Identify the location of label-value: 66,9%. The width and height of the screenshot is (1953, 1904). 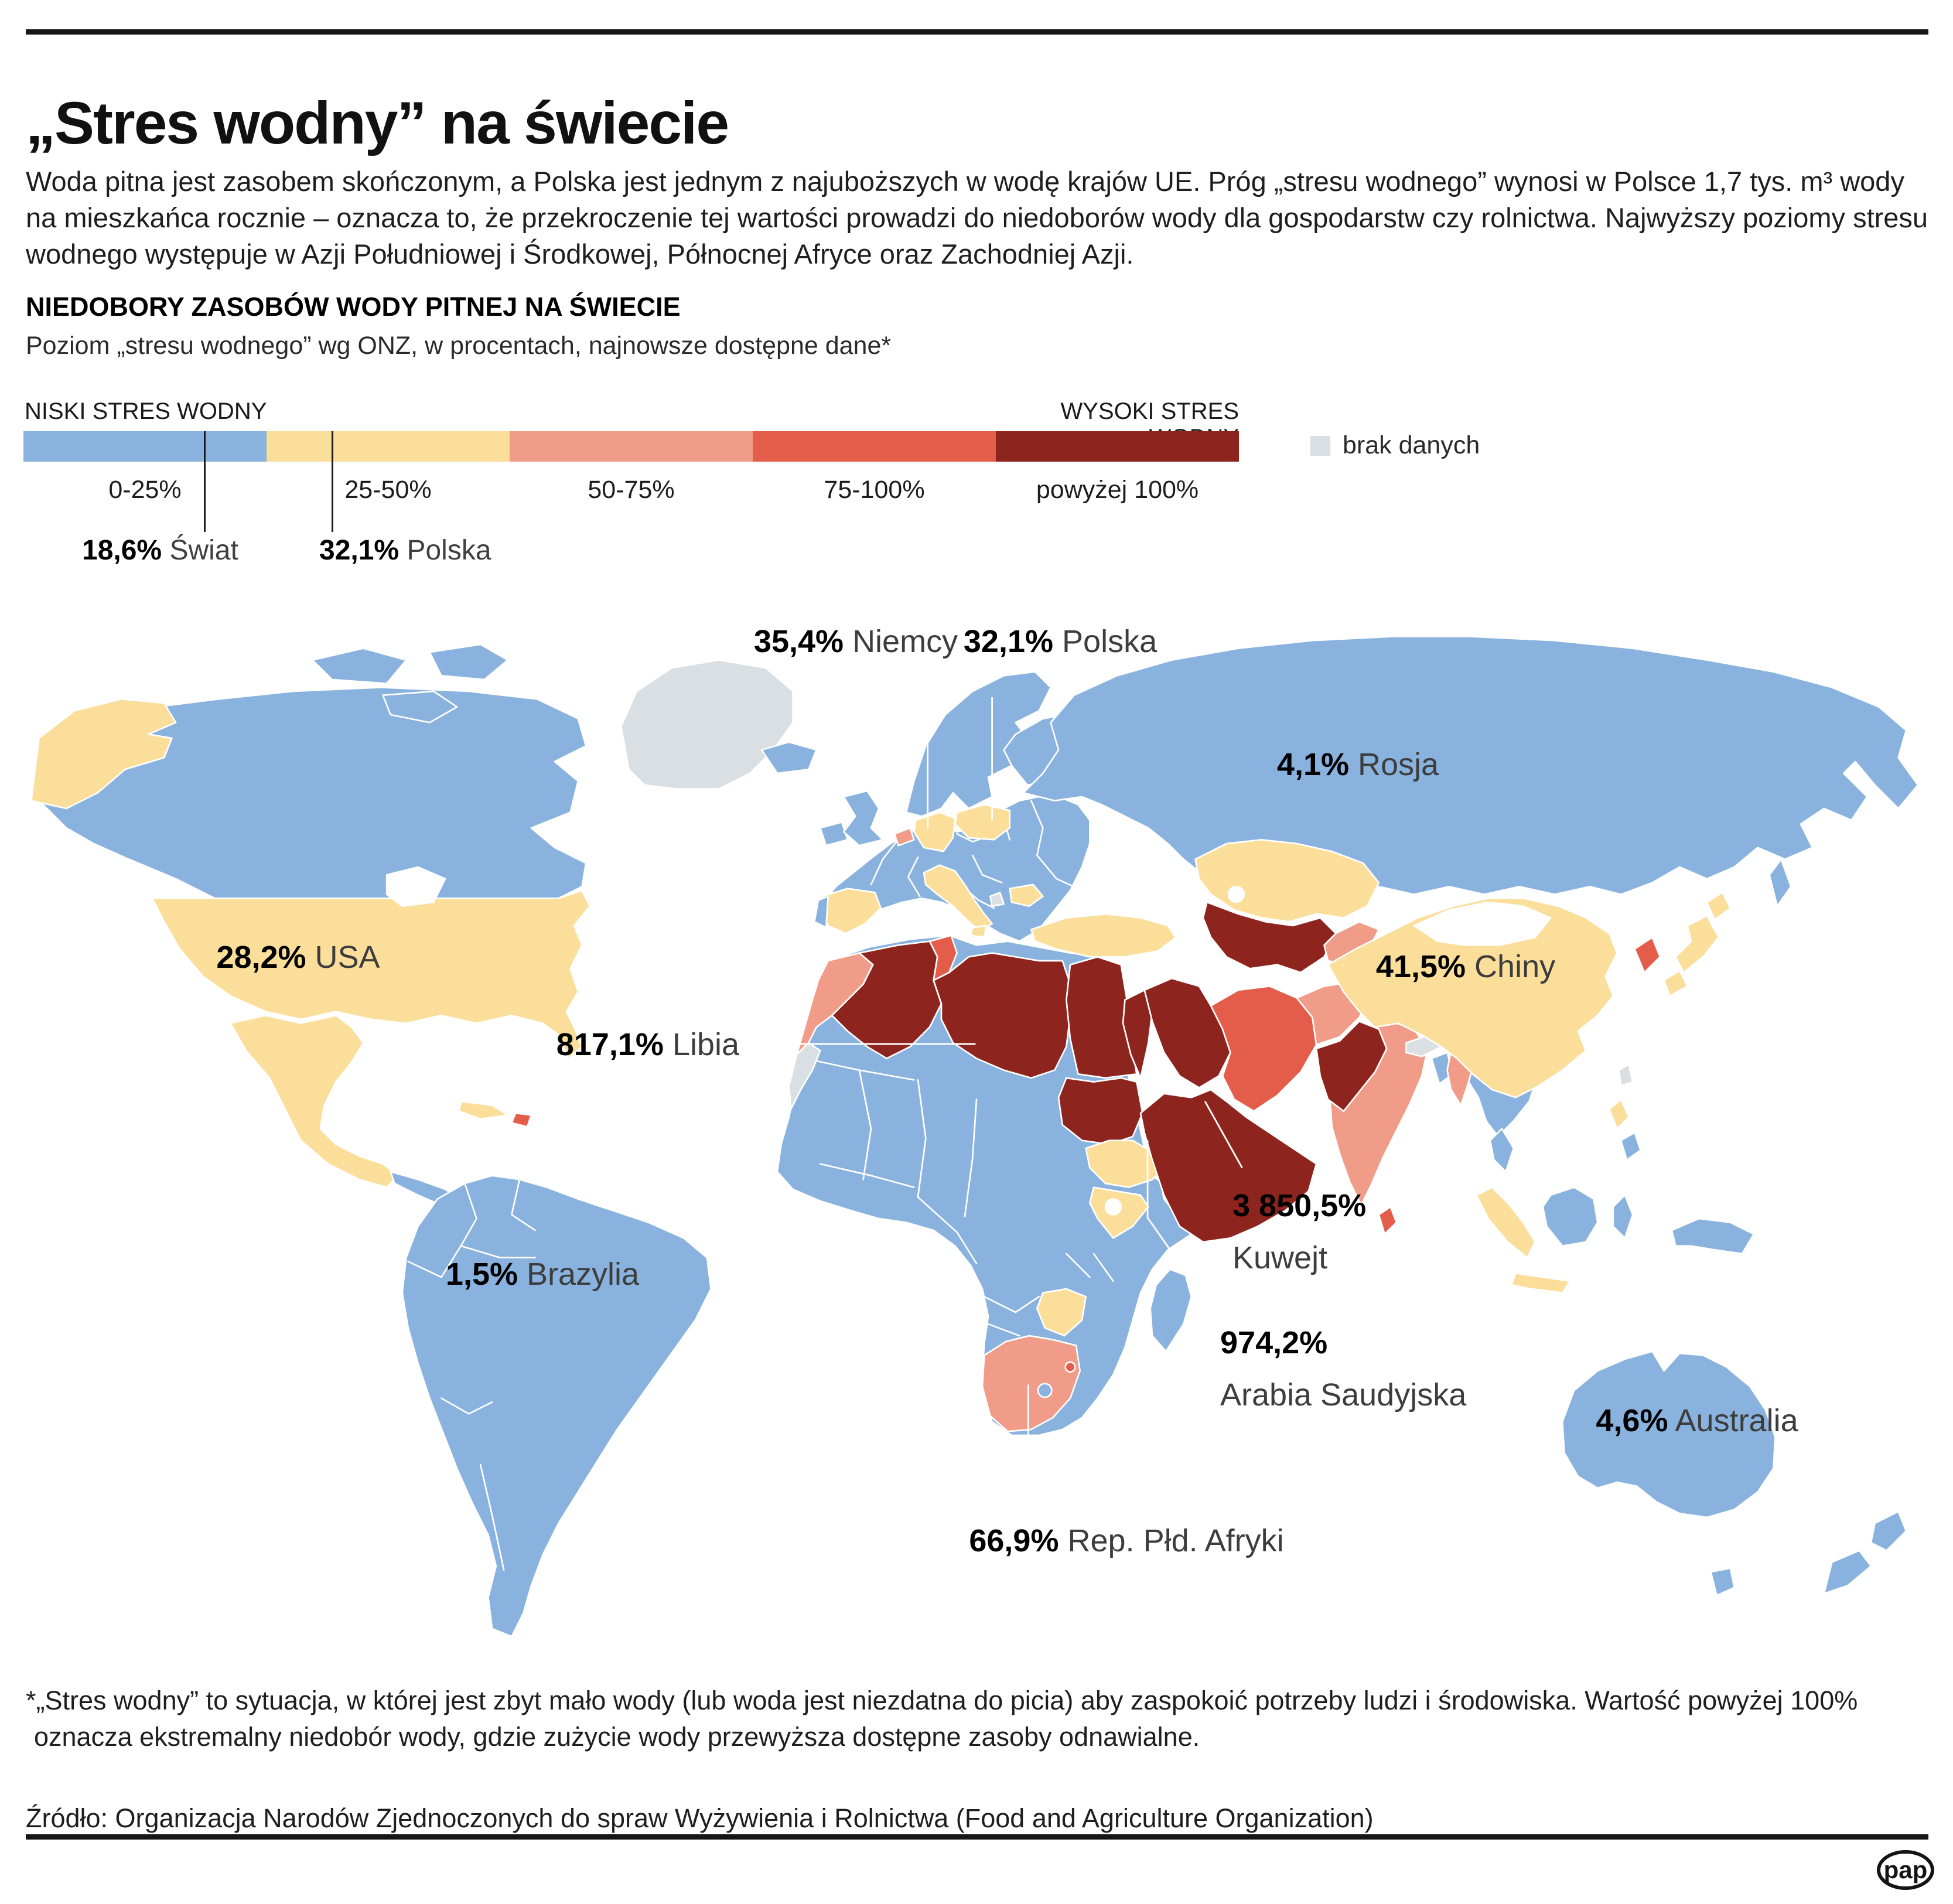
(1014, 1540).